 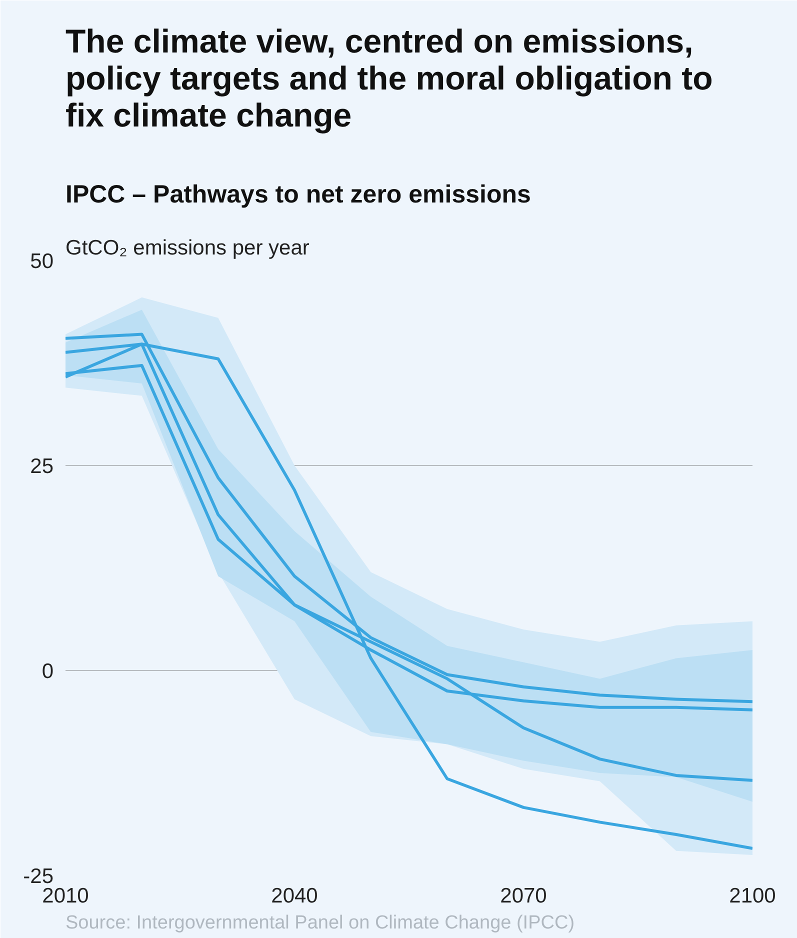 I want to click on chart-title: The climate view, centred on emissions, policy targets and the moral obligation to fix climate change, so click(x=389, y=78).